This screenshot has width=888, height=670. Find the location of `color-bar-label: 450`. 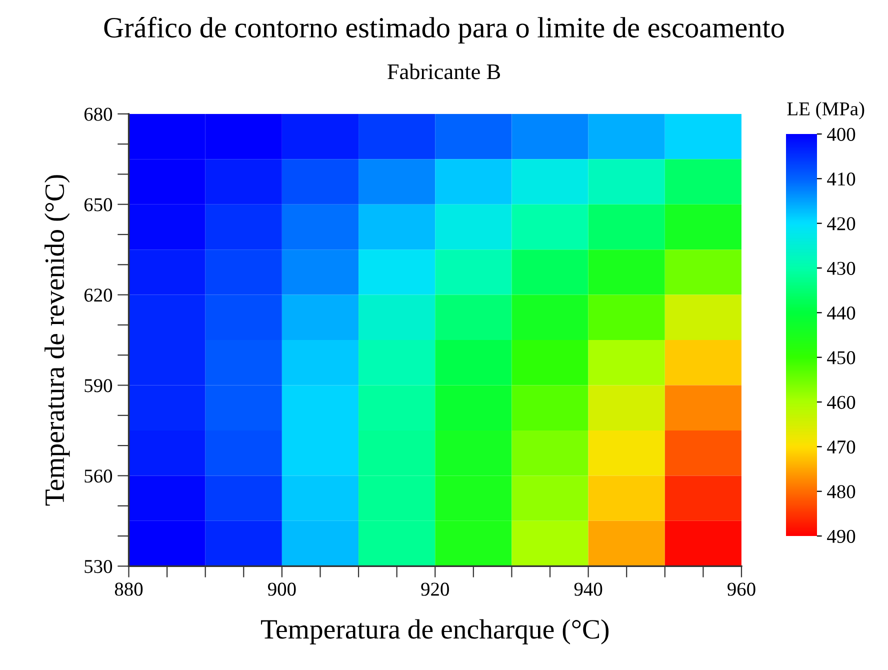

color-bar-label: 450 is located at coordinates (841, 357).